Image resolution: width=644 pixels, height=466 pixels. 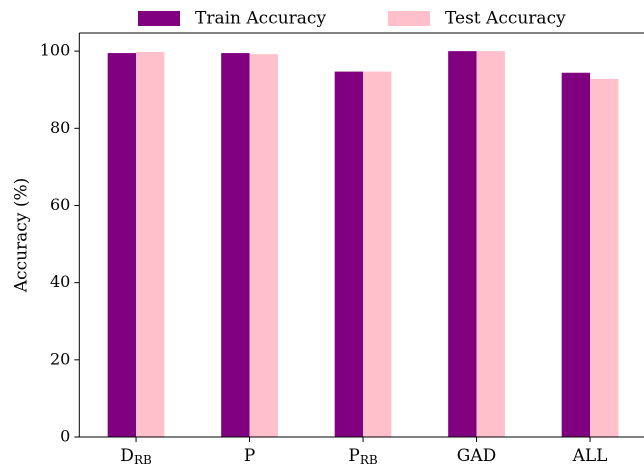 I want to click on y-tick-label: 60, so click(x=60, y=204).